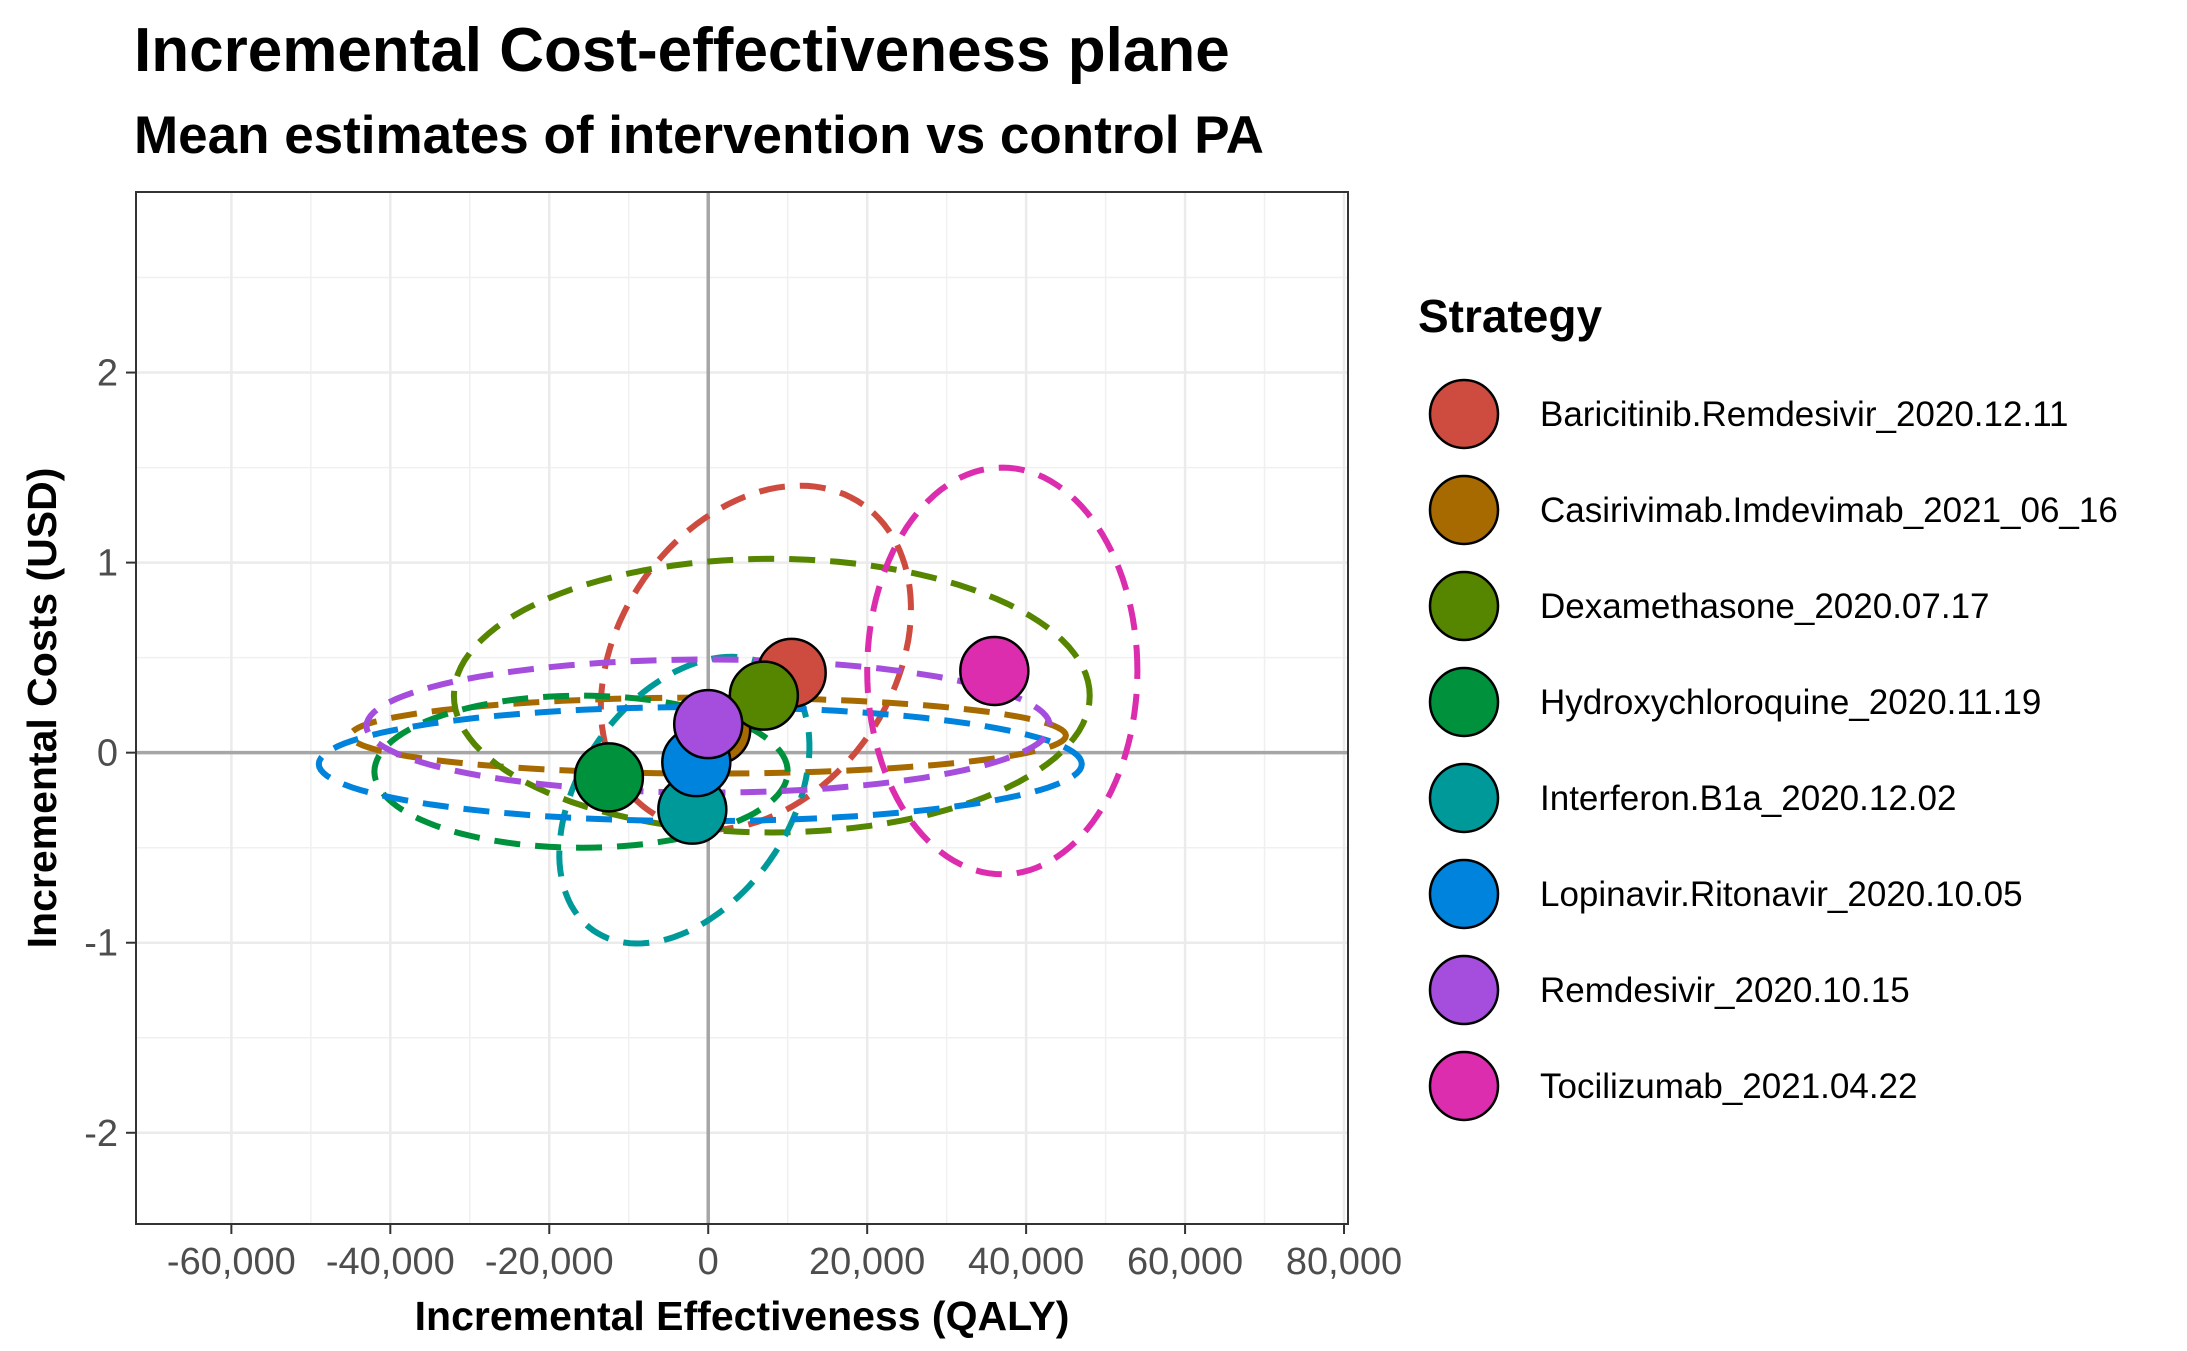  I want to click on x-tick-label: 80,000, so click(1344, 1262).